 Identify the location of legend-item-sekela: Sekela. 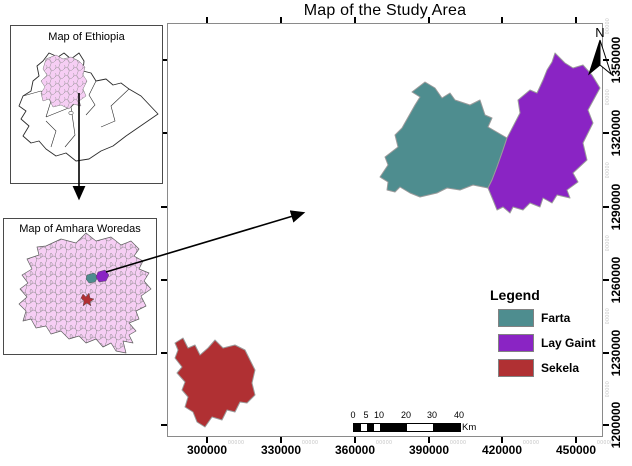
(547, 368).